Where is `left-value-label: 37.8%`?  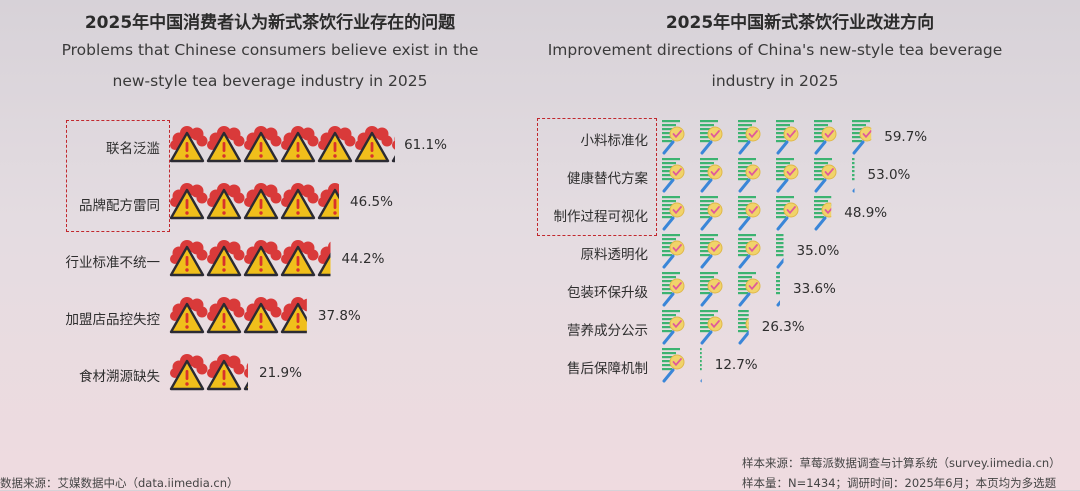
left-value-label: 37.8% is located at coordinates (339, 316).